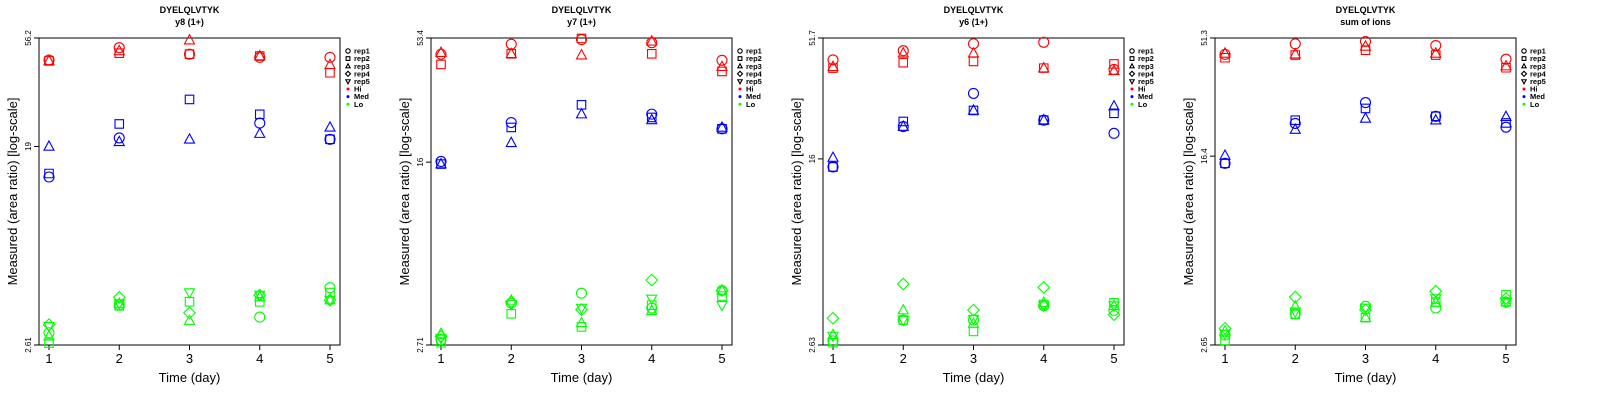 The width and height of the screenshot is (1600, 405). Describe the element at coordinates (28, 345) in the screenshot. I see `y-tick-label: 2.61` at that location.